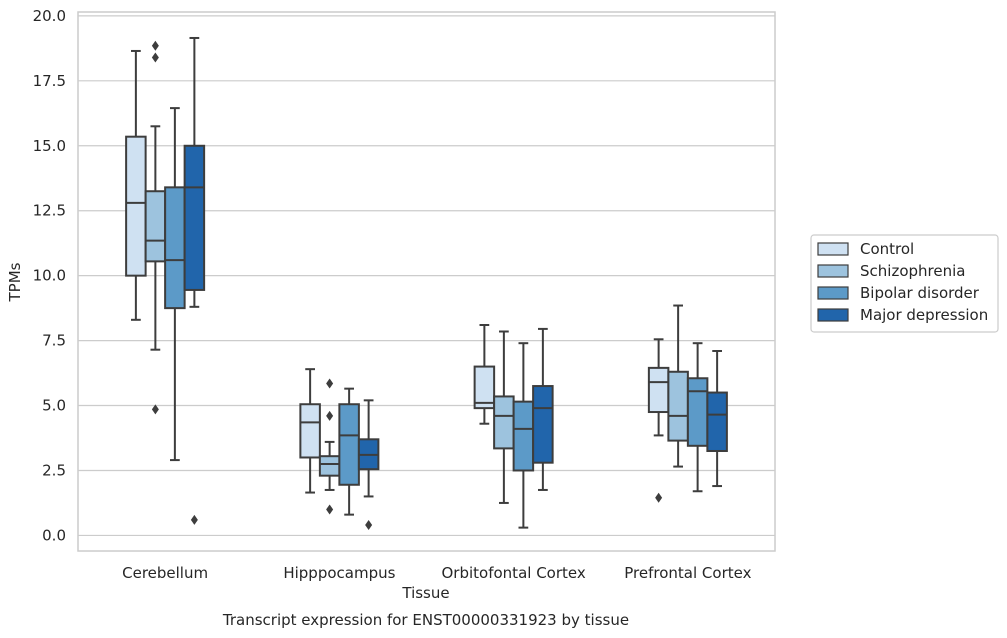 Image resolution: width=1007 pixels, height=638 pixels. Describe the element at coordinates (920, 293) in the screenshot. I see `legend-label: Bipolar disorder` at that location.